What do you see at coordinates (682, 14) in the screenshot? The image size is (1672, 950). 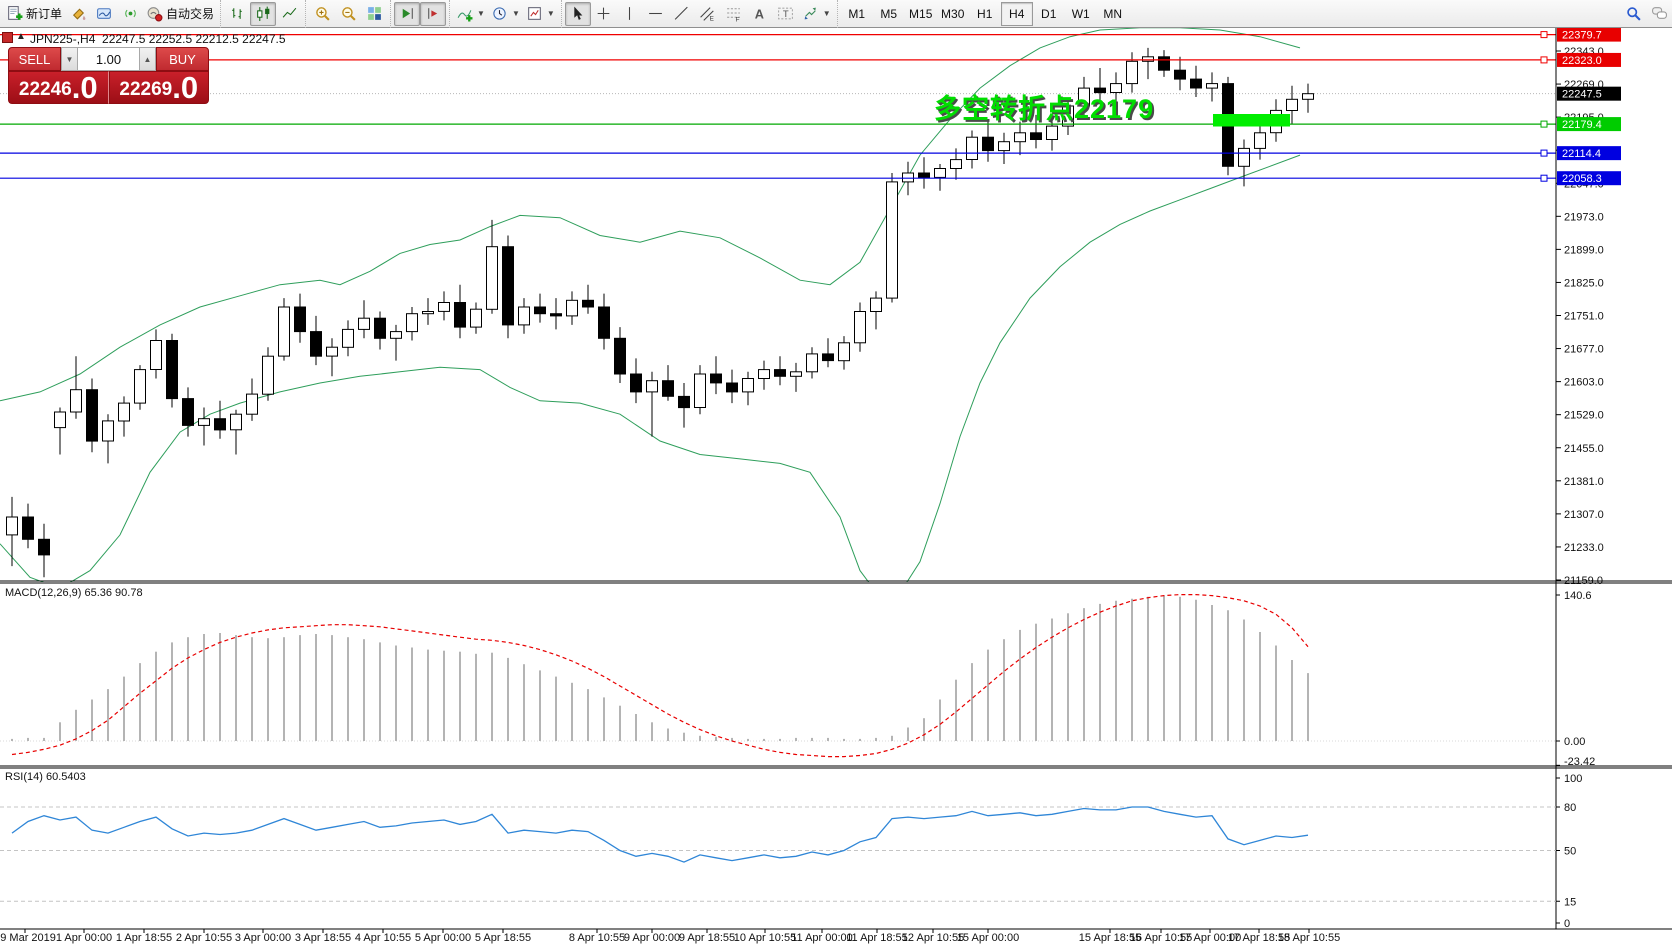 I see `trendline-button` at bounding box center [682, 14].